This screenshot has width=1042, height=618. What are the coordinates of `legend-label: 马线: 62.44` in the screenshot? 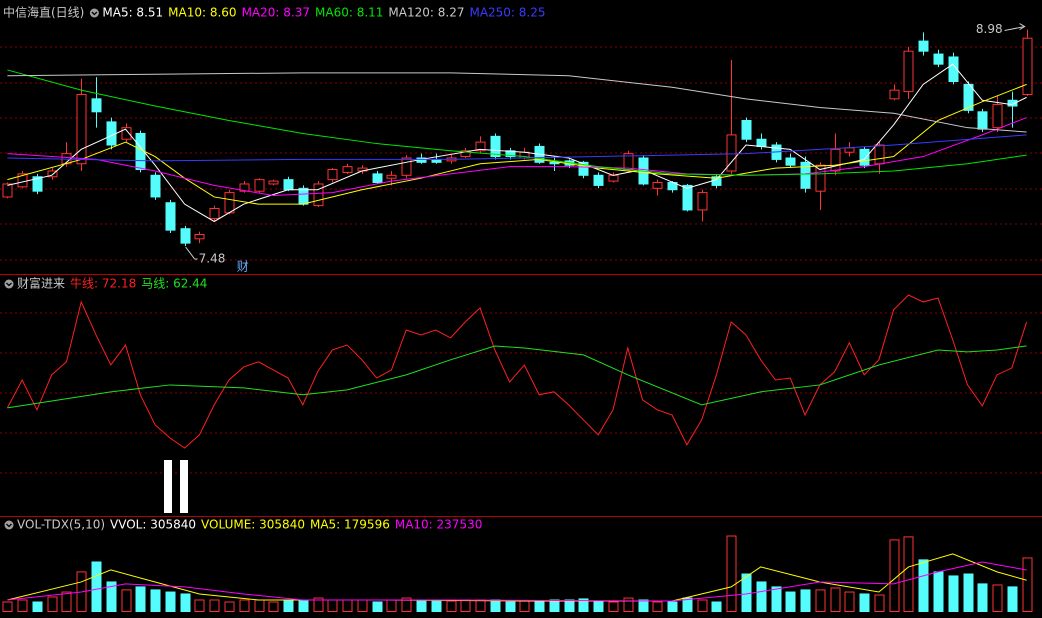 It's located at (174, 284).